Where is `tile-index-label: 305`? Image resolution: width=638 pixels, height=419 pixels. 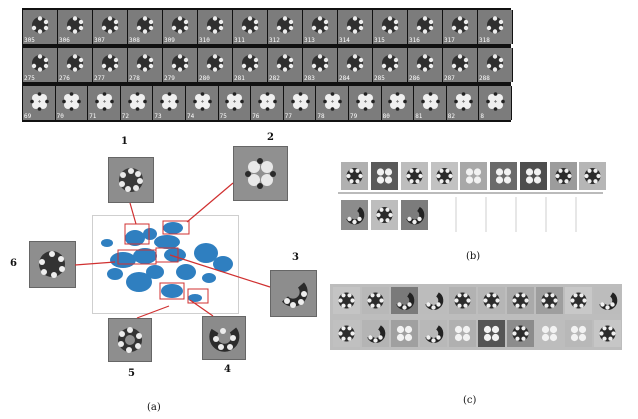
tile-index-label: 305 is located at coordinates (29, 40).